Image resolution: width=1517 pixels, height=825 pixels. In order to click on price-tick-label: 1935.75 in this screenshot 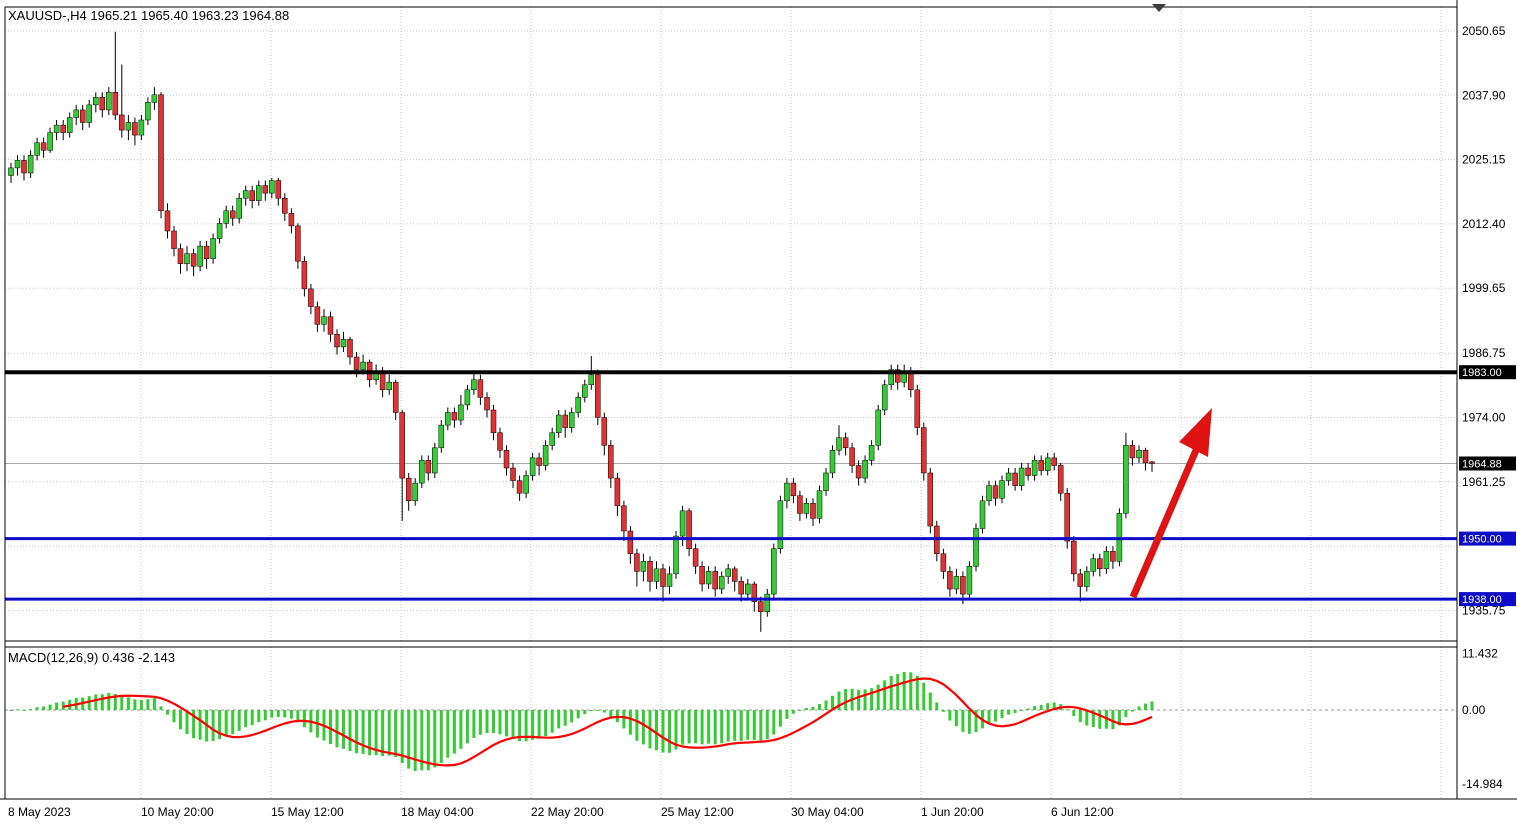, I will do `click(1484, 610)`.